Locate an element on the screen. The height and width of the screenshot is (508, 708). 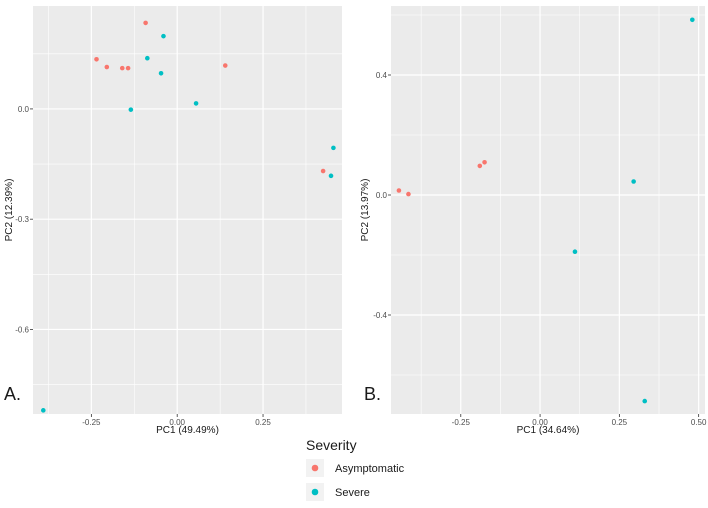
panel-b-xtick-label: 0.00 is located at coordinates (540, 422).